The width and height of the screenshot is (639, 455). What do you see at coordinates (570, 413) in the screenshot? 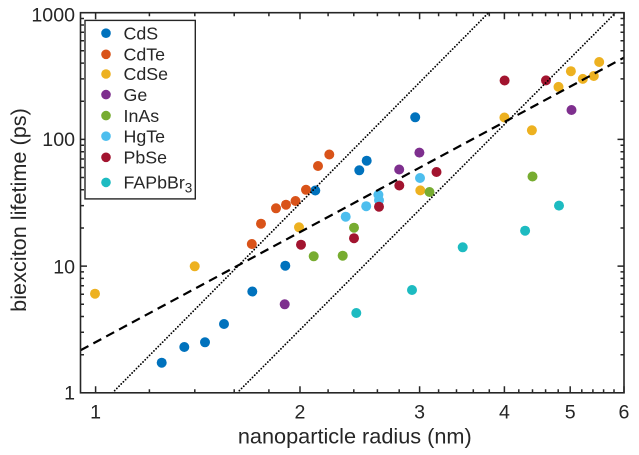
I see `svg-text: 5` at bounding box center [570, 413].